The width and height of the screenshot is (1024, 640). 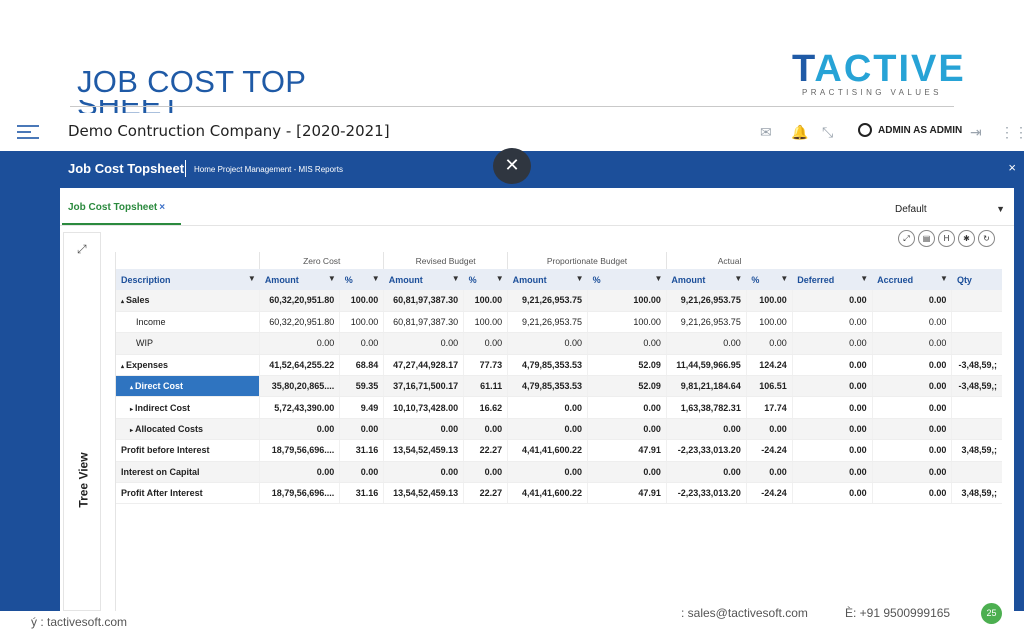 I want to click on active-tab-indicator, so click(x=121, y=224).